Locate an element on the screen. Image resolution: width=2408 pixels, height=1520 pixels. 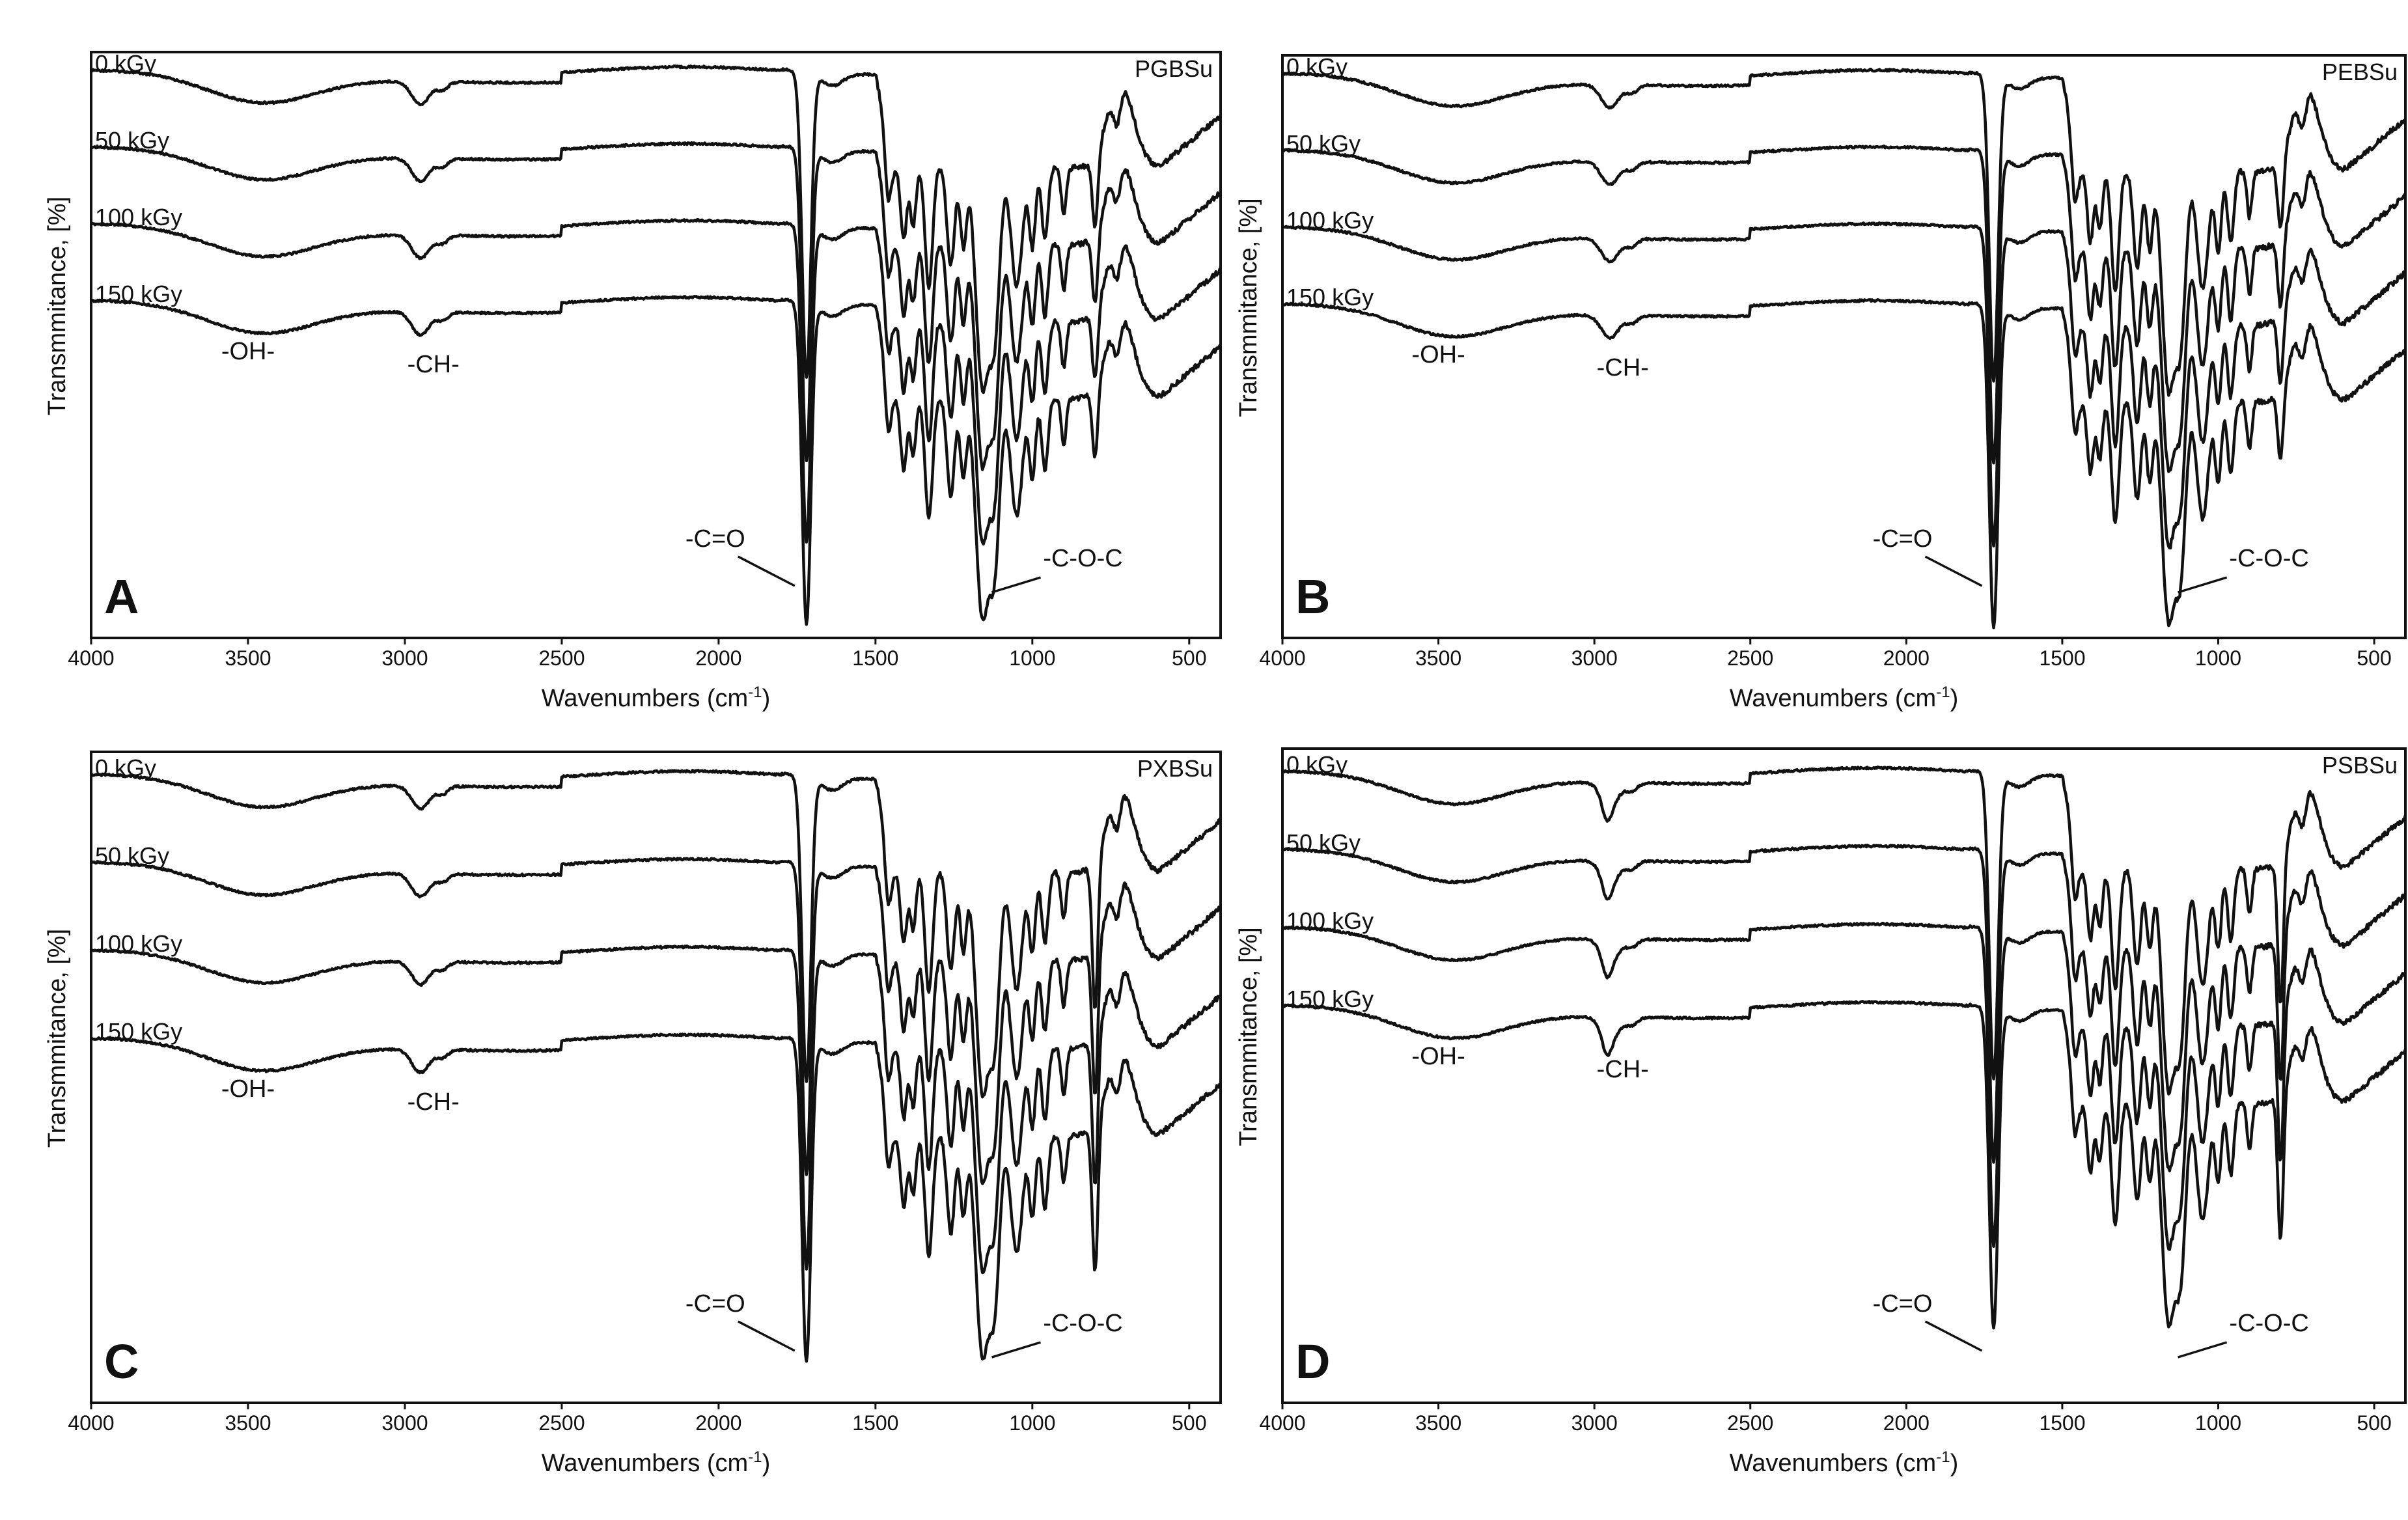
panel-letter: B is located at coordinates (1312, 597).